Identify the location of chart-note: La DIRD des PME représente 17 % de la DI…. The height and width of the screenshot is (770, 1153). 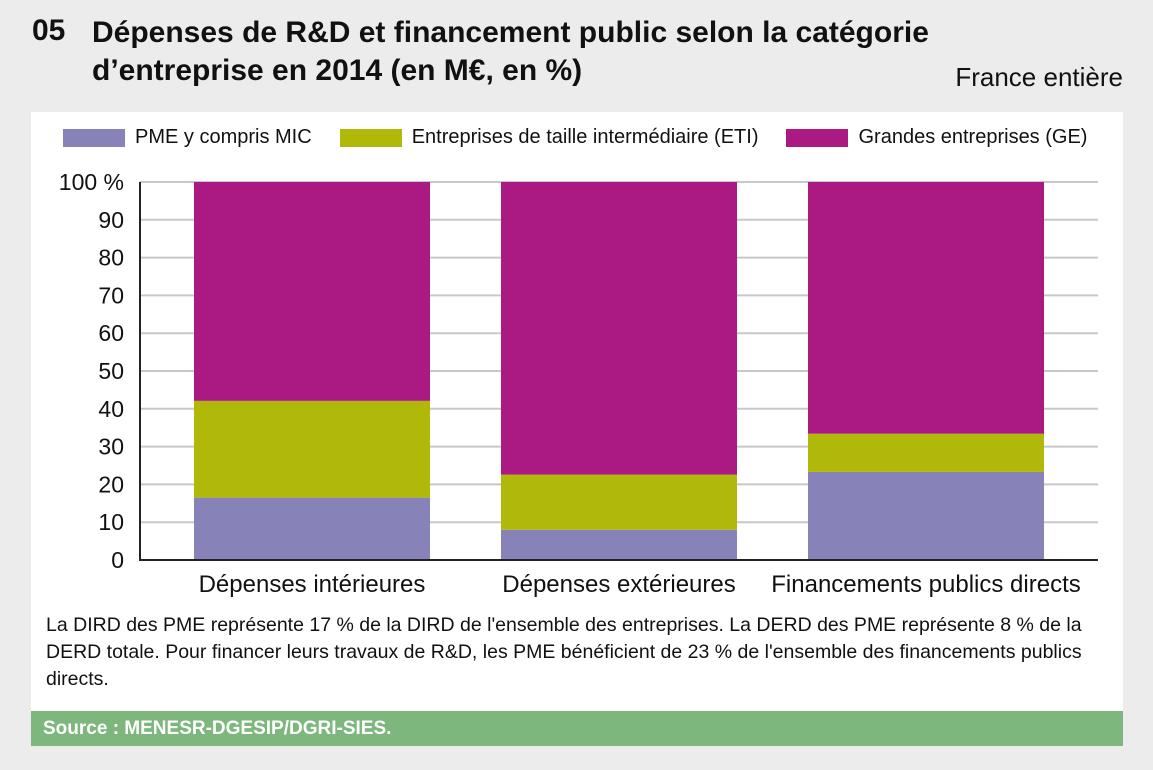
(564, 652).